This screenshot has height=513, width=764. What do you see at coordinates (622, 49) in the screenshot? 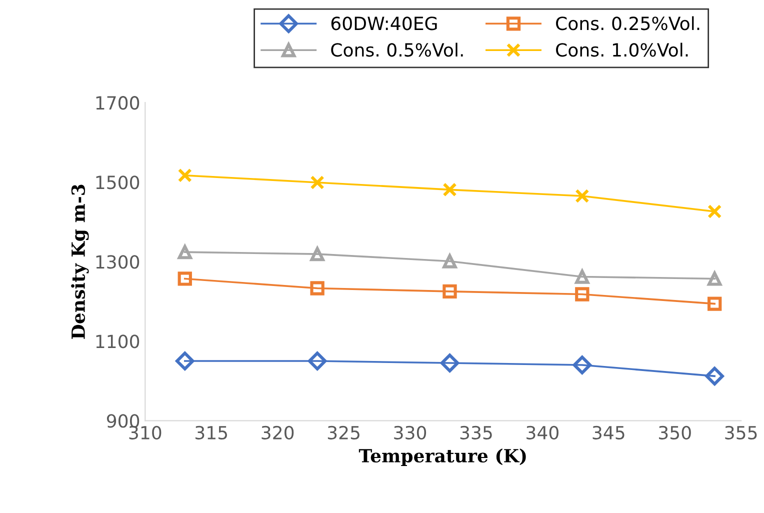
I see `legend-label: Cons. 1.0%Vol.` at bounding box center [622, 49].